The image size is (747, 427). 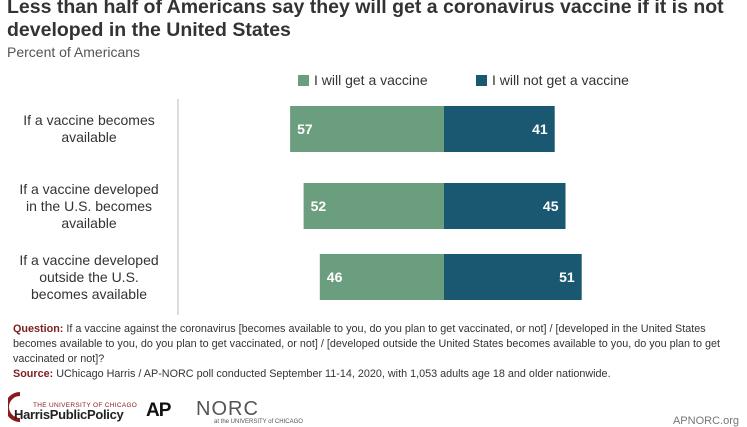 I want to click on category-label-line: outside the U.S., so click(x=89, y=276).